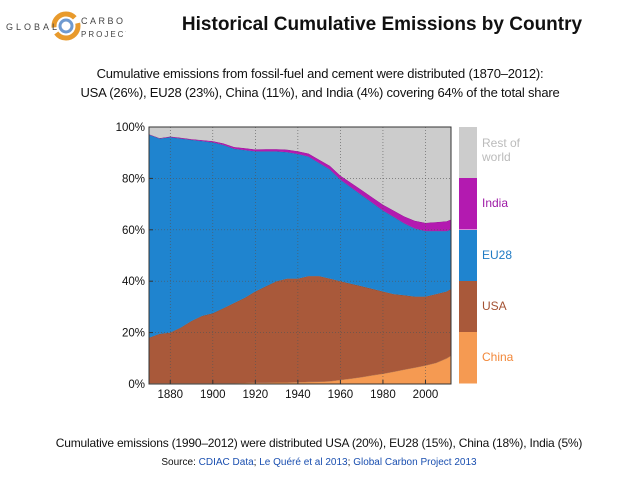 The width and height of the screenshot is (638, 479). What do you see at coordinates (136, 385) in the screenshot?
I see `y-tick-label: 0%` at bounding box center [136, 385].